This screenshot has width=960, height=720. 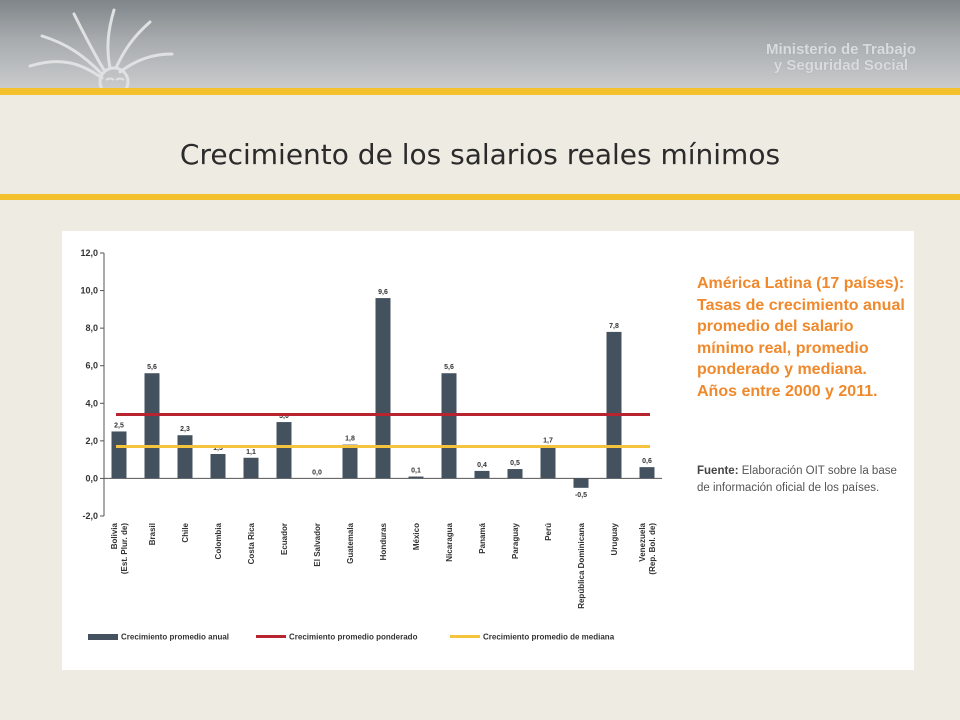 What do you see at coordinates (90, 516) in the screenshot?
I see `y-tick-label: -2,0` at bounding box center [90, 516].